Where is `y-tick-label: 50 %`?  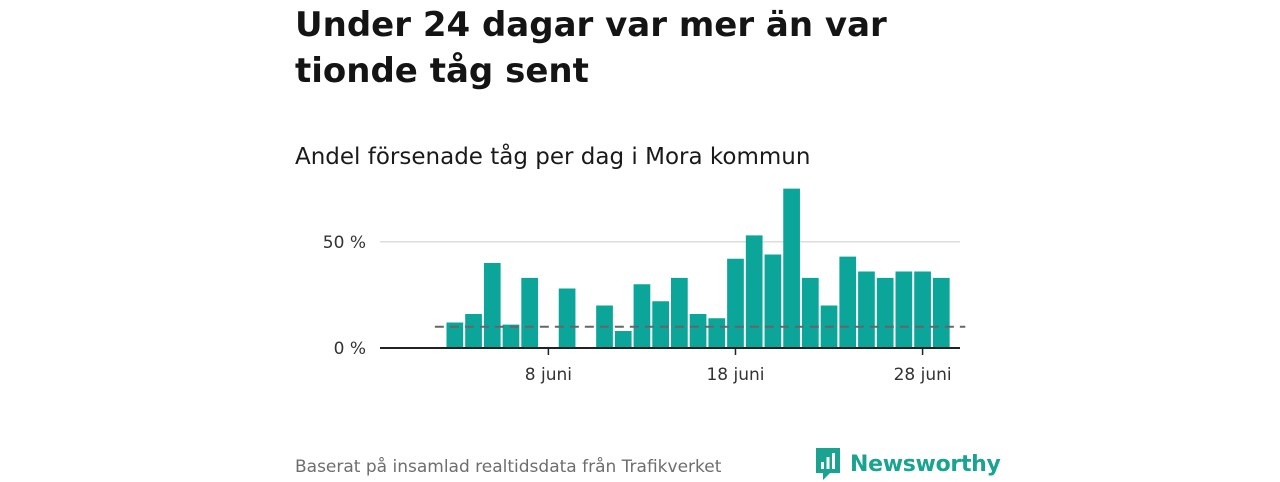 y-tick-label: 50 % is located at coordinates (344, 243).